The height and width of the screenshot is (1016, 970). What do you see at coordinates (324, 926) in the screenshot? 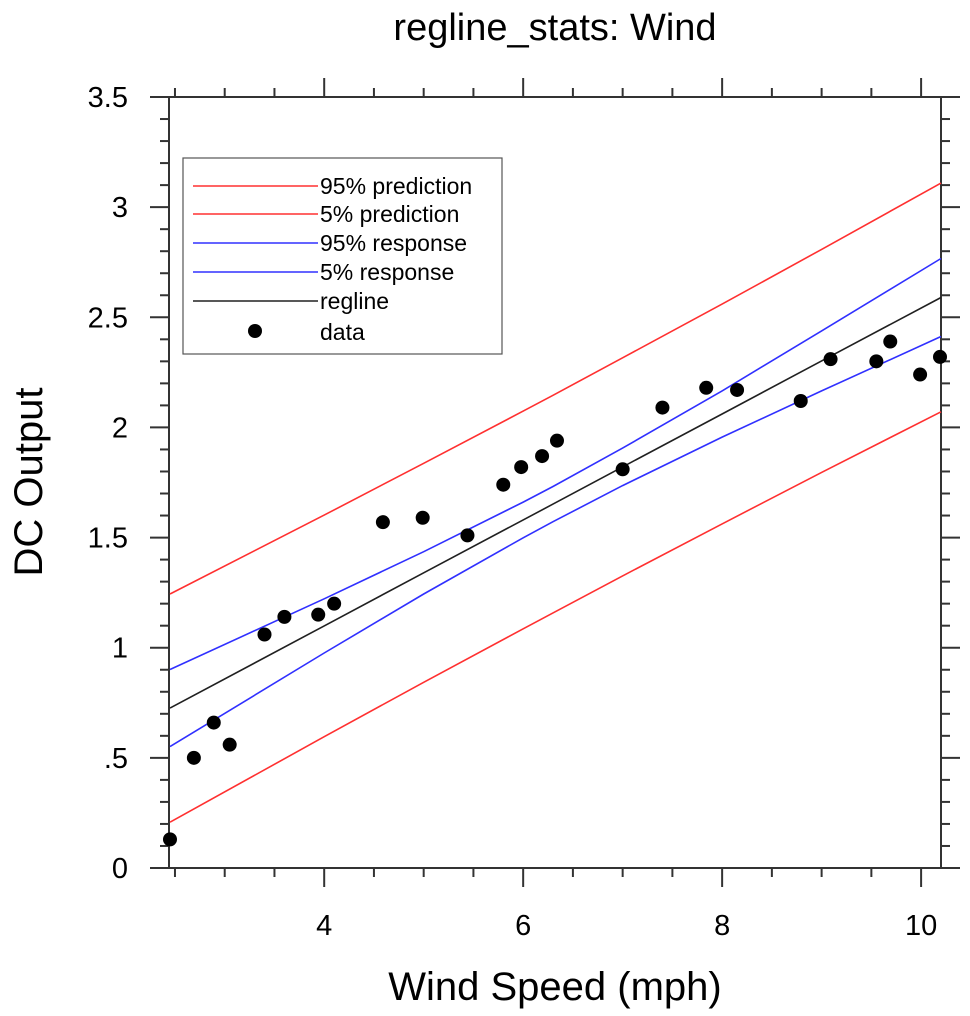
I see `x-tick-label: 4` at bounding box center [324, 926].